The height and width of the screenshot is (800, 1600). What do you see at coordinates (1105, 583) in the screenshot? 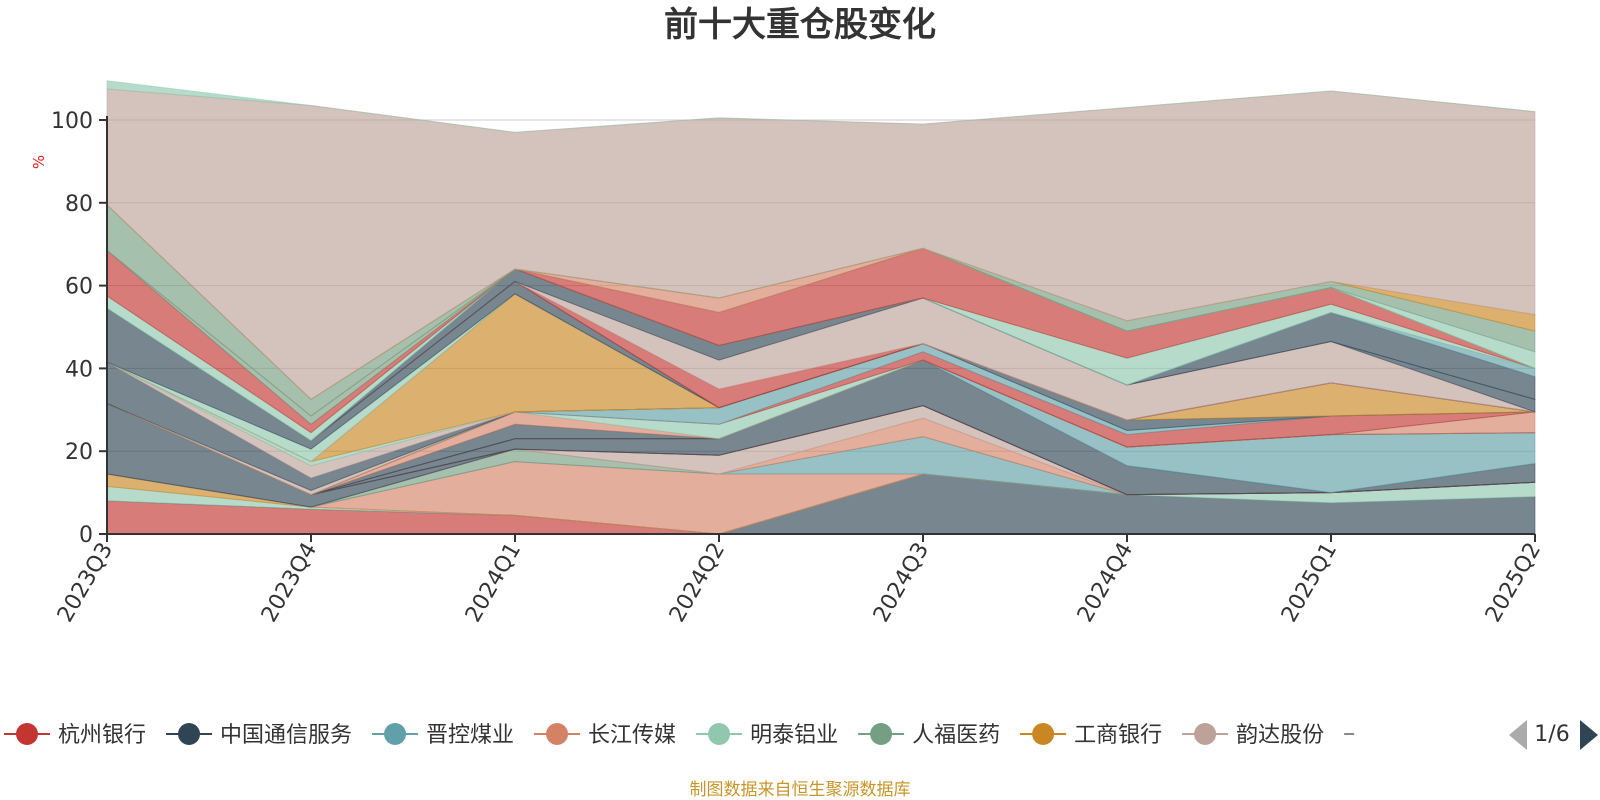
I see `x-tick-label: 2024Q4` at bounding box center [1105, 583].